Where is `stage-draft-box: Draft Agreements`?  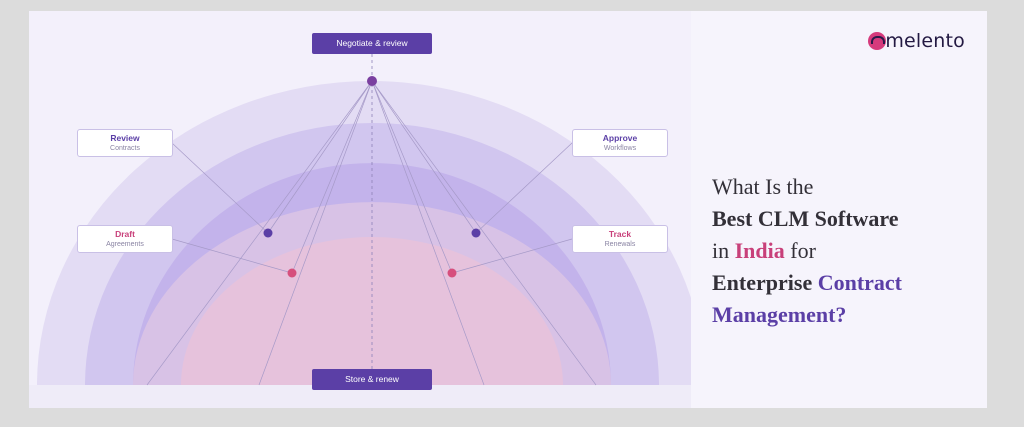
stage-draft-box: Draft Agreements is located at coordinates (125, 239).